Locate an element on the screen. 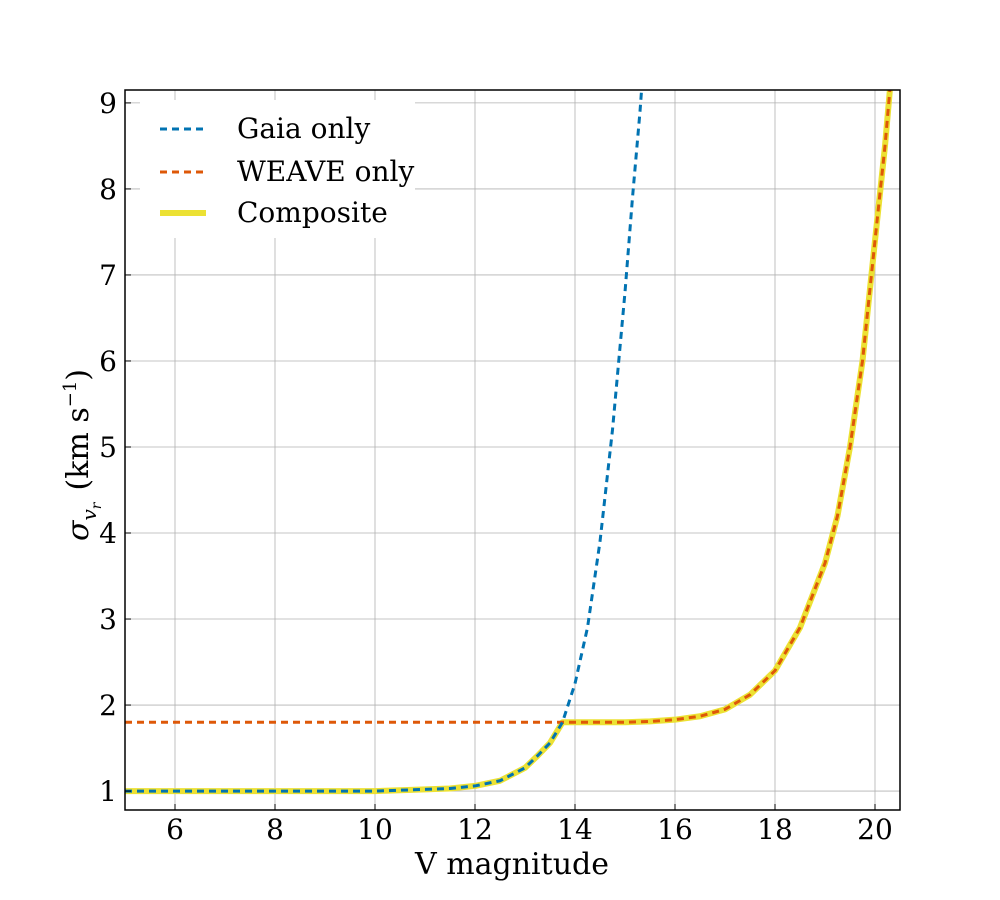  y-tick-label: 7 is located at coordinates (108, 275).